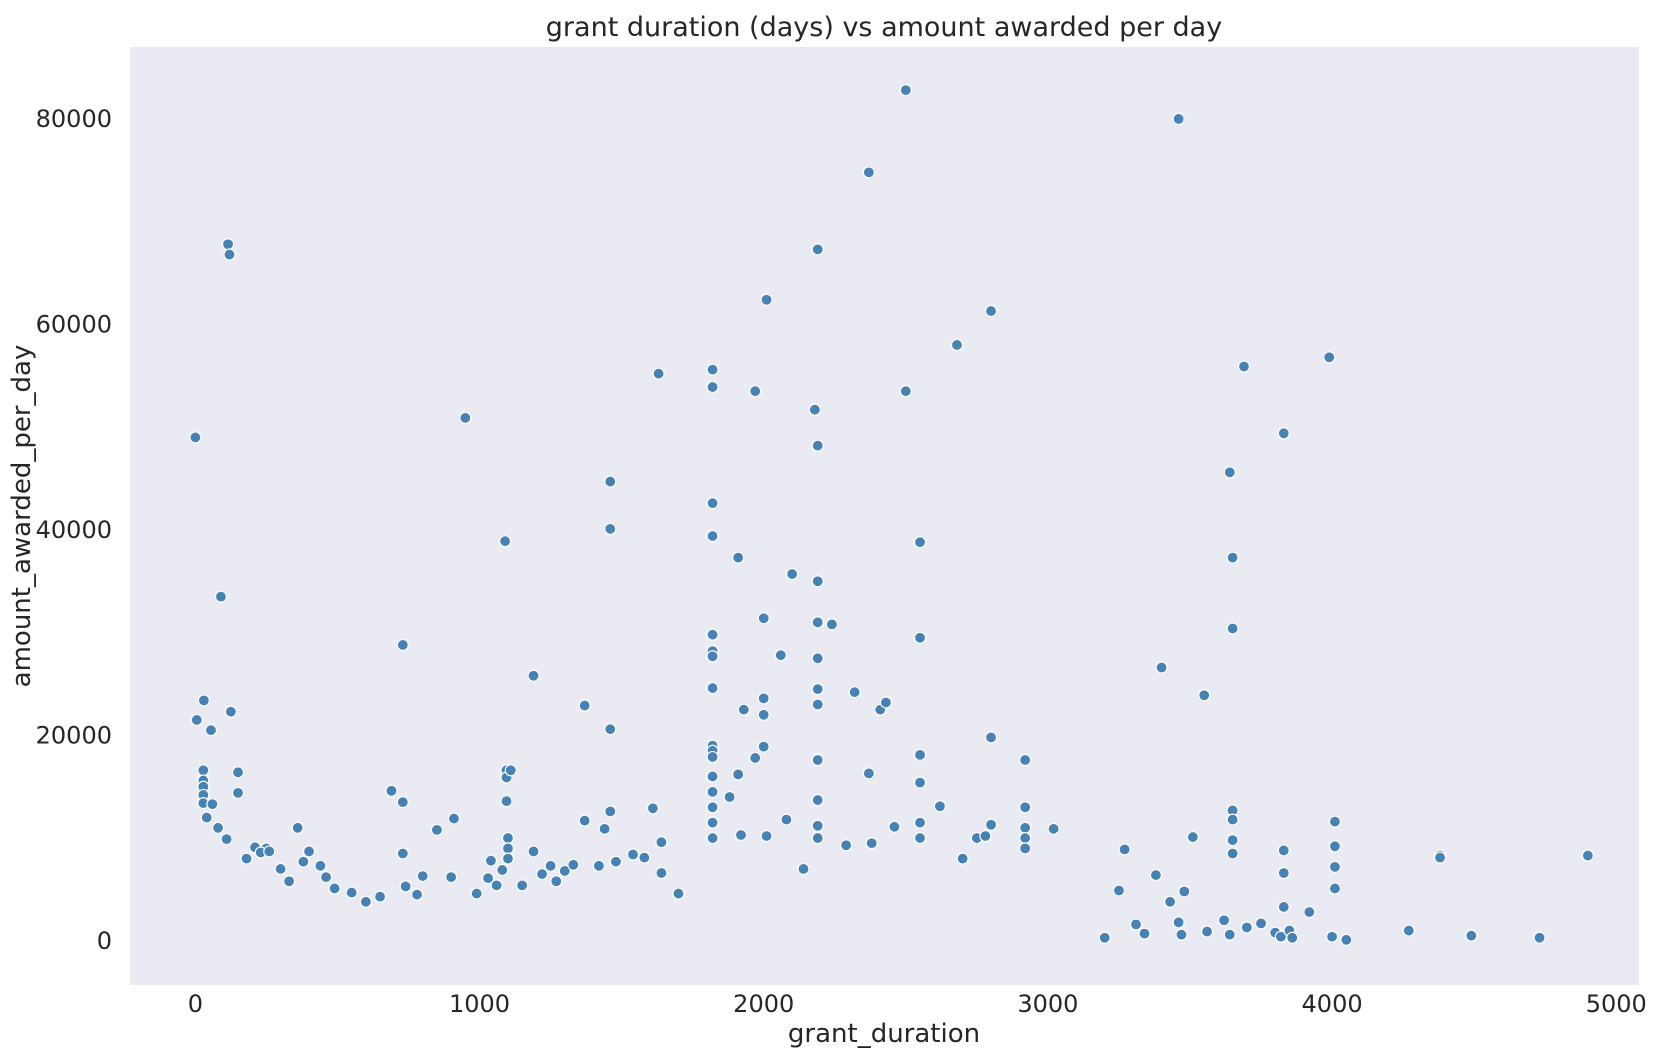 Image resolution: width=1654 pixels, height=1052 pixels. I want to click on y-axis-label: amount_awarded_per_day, so click(22, 516).